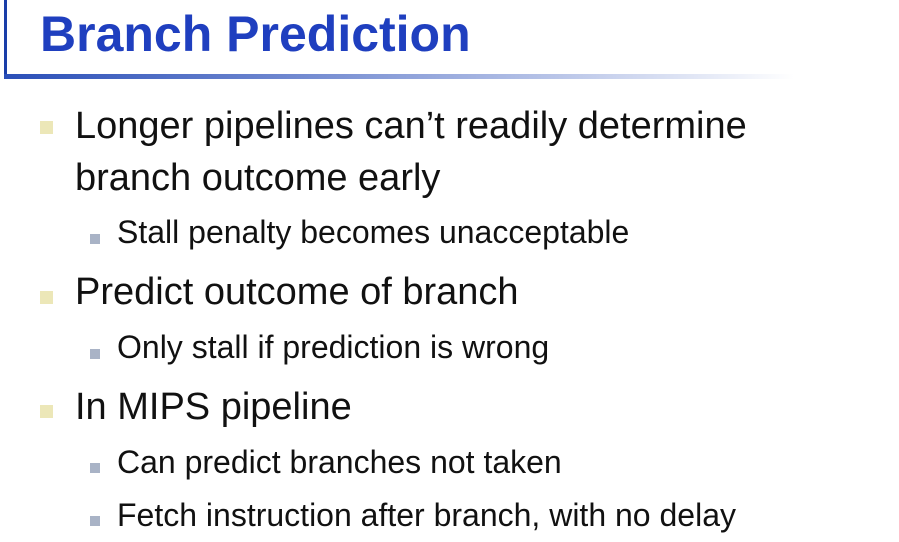 The width and height of the screenshot is (899, 542). What do you see at coordinates (5, 39) in the screenshot?
I see `title-accent-bar` at bounding box center [5, 39].